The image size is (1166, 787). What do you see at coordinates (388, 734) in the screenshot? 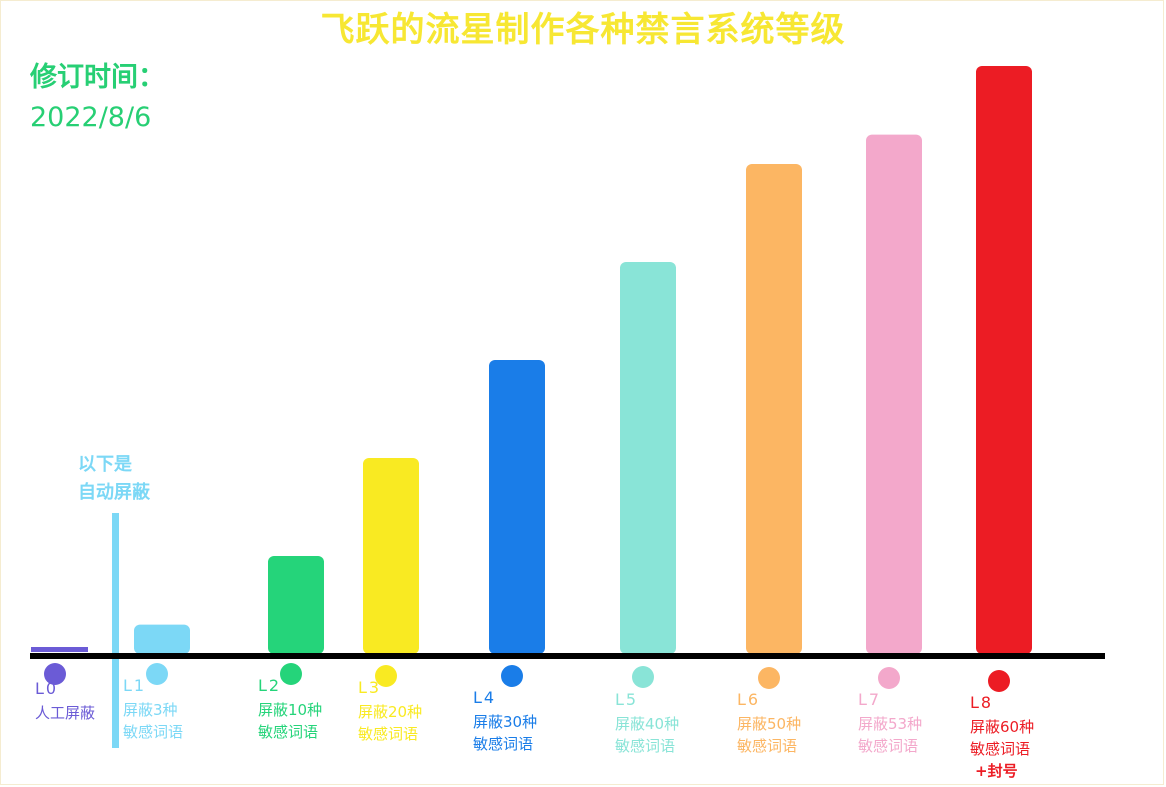
I see `level-desc-l3-2: 敏感词语` at bounding box center [388, 734].